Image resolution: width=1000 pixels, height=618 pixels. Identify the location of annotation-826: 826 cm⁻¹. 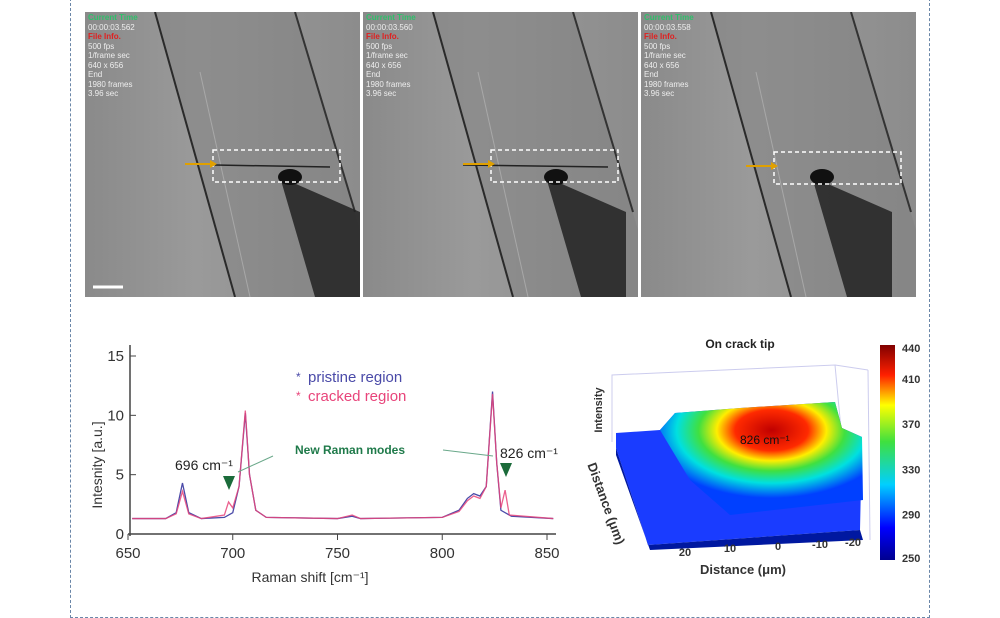
(529, 453).